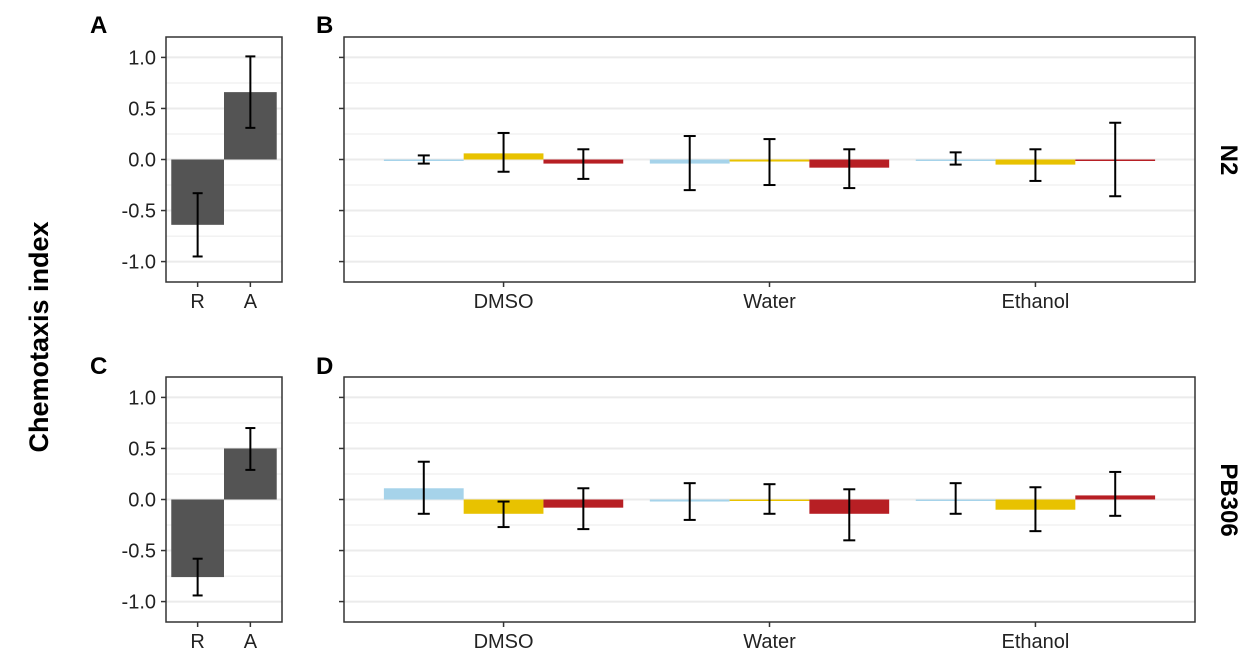 The image size is (1249, 653). I want to click on y-axis-title: Chemotaxis index, so click(39, 336).